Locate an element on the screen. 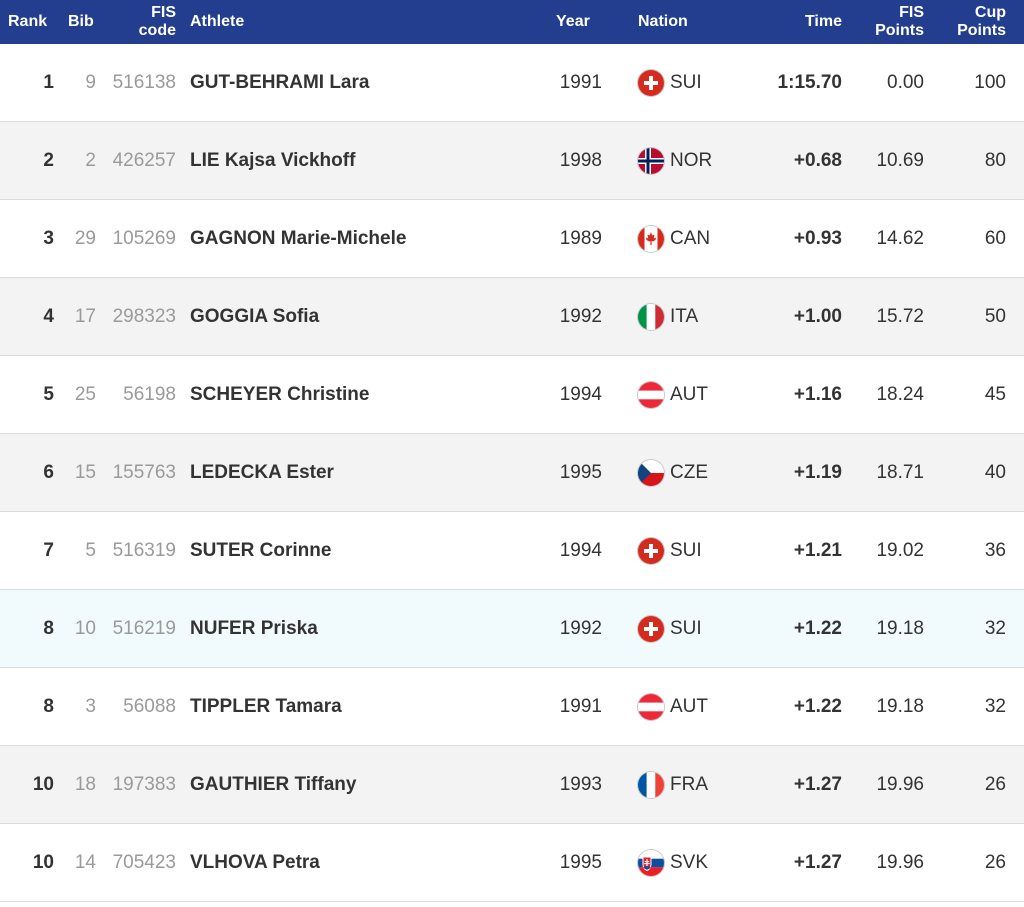 This screenshot has width=1024, height=907. fis-points-cell: 19.18 is located at coordinates (900, 628).